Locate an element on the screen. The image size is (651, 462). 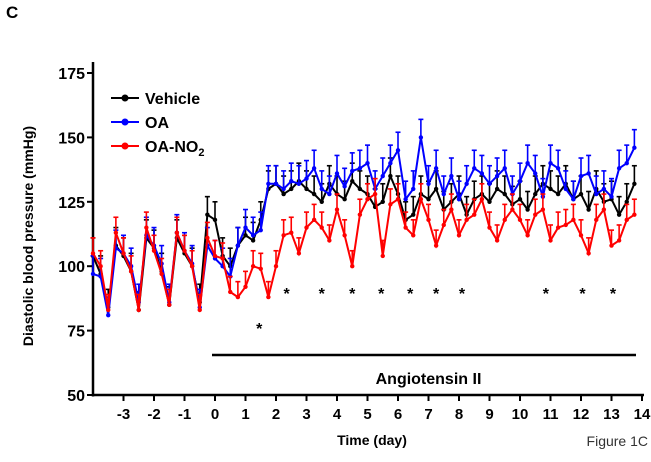
figure-caption: Figure 1C is located at coordinates (617, 441).